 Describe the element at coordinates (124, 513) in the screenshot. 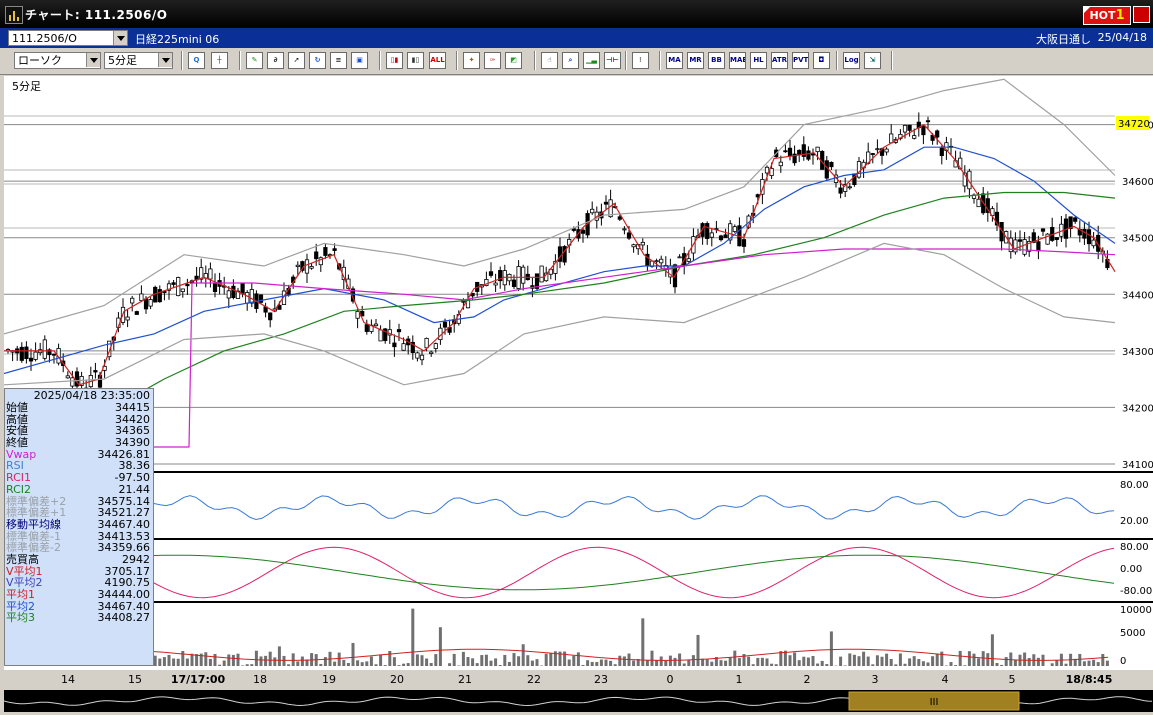

I see `ohlc-value: 34521.27` at that location.